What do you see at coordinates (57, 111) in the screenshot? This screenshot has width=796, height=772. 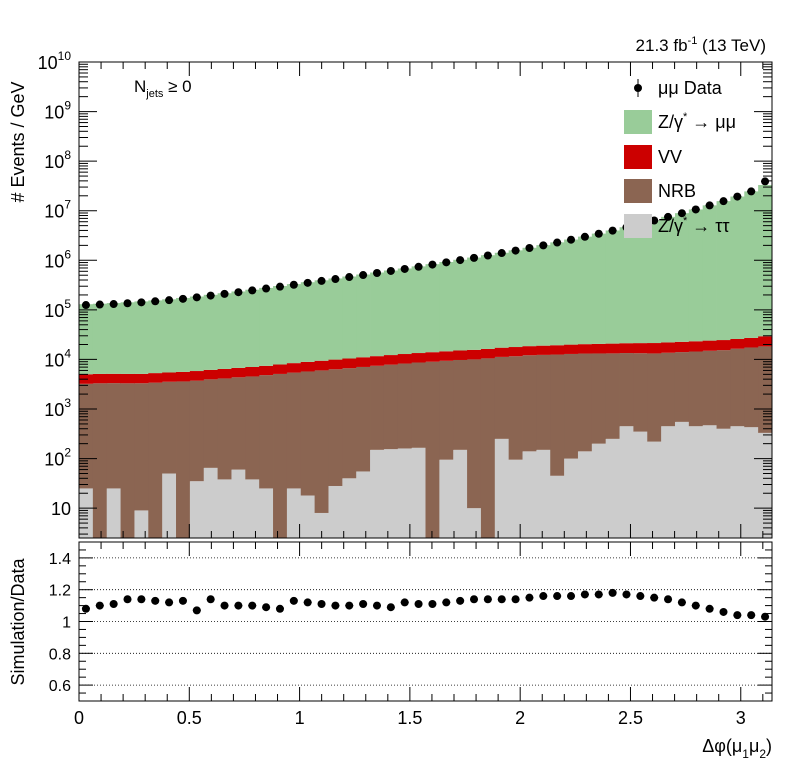 I see `y-tick-label-8: 109` at bounding box center [57, 111].